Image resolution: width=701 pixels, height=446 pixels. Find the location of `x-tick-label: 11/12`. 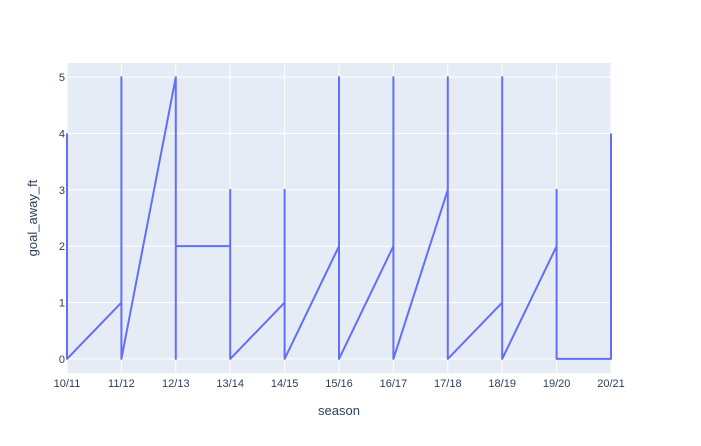

x-tick-label: 11/12 is located at coordinates (121, 384).